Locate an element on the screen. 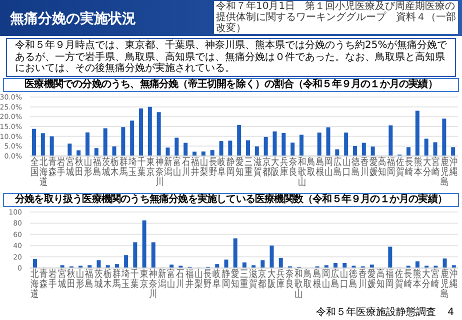 This screenshot has width=462, height=320. text: 令和５年医療施設静態調査 is located at coordinates (376, 312).